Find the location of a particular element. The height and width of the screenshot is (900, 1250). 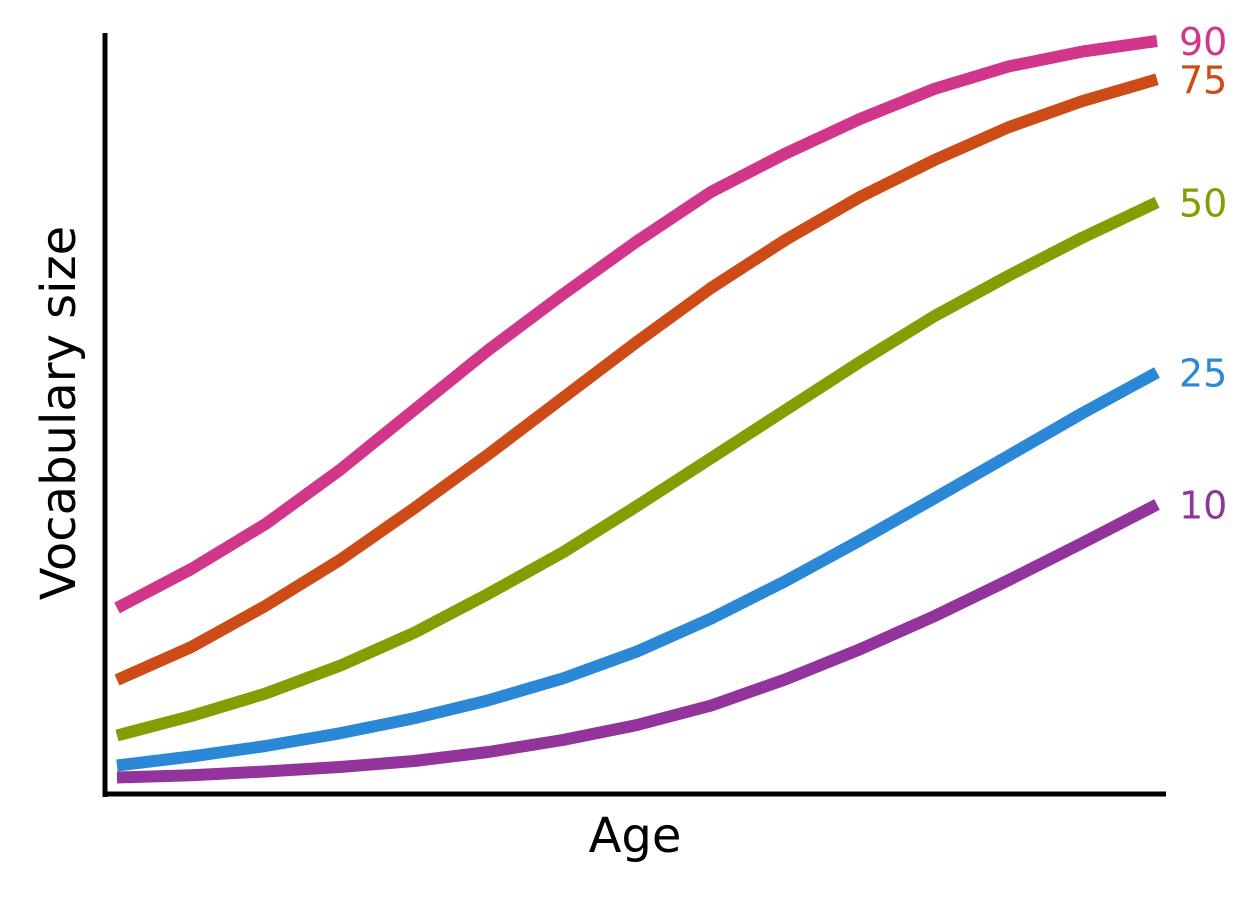

series-label-75: 75 is located at coordinates (1203, 80).